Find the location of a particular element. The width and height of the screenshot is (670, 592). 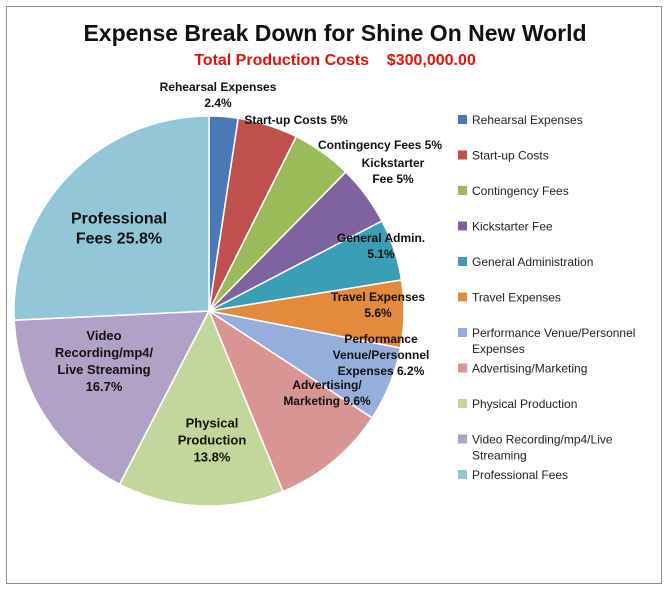

slice-label-contingency-fees: Contingency Fees 5% is located at coordinates (380, 145).